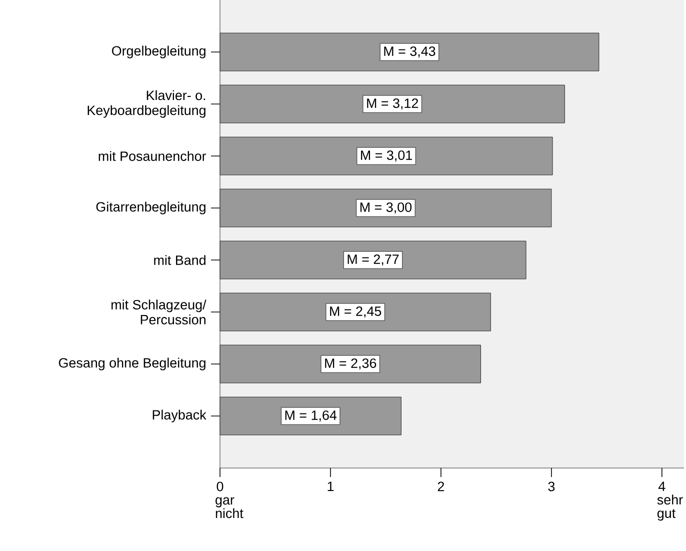  What do you see at coordinates (151, 208) in the screenshot?
I see `y-tick-label: Gitarrenbegleitung` at bounding box center [151, 208].